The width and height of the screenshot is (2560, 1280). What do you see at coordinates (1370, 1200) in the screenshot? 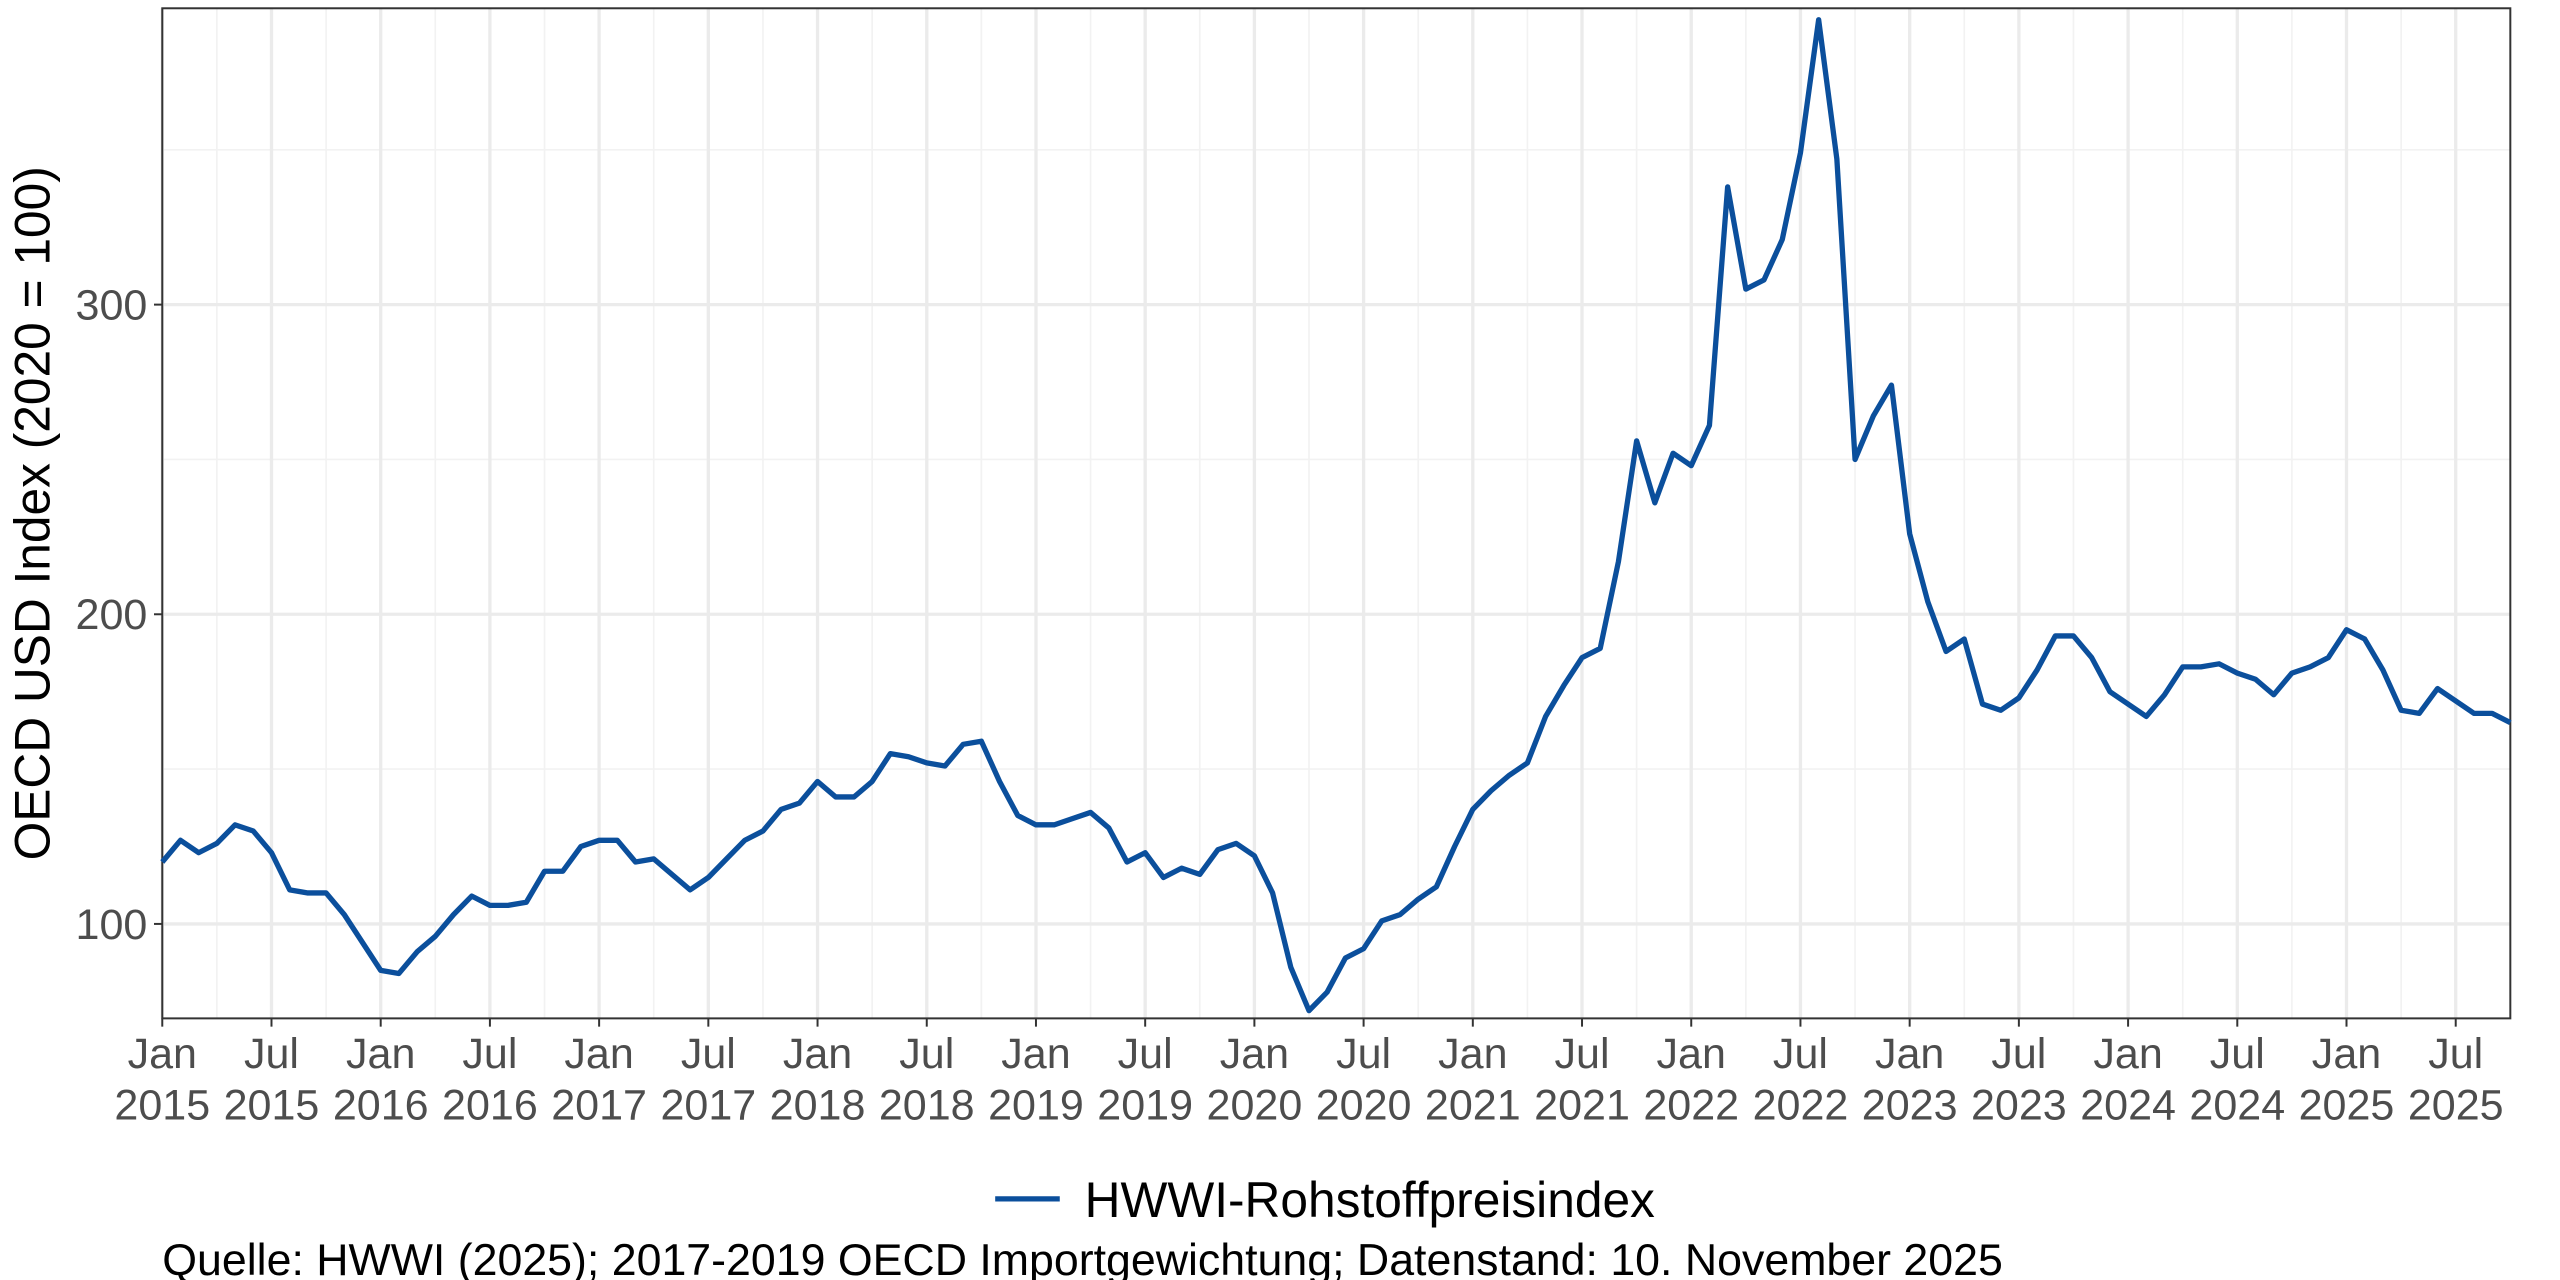
I see `legend-label: HWWI-Rohstoffpreisindex` at bounding box center [1370, 1200].